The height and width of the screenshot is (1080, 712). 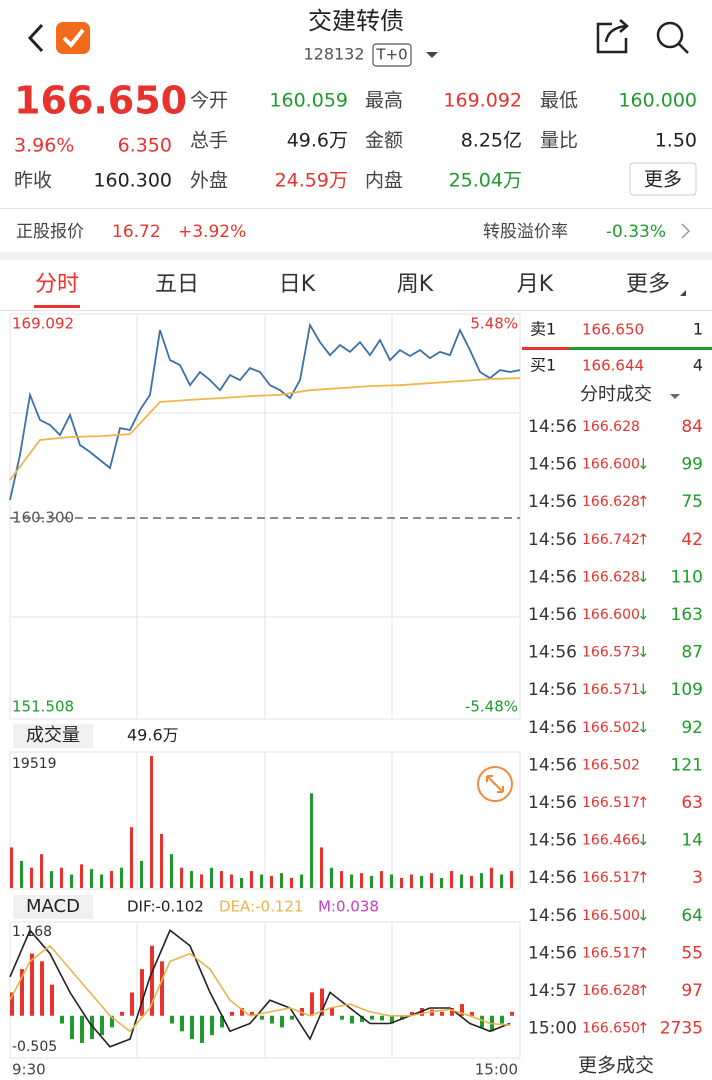 What do you see at coordinates (683, 293) in the screenshot?
I see `tab-more-arrow` at bounding box center [683, 293].